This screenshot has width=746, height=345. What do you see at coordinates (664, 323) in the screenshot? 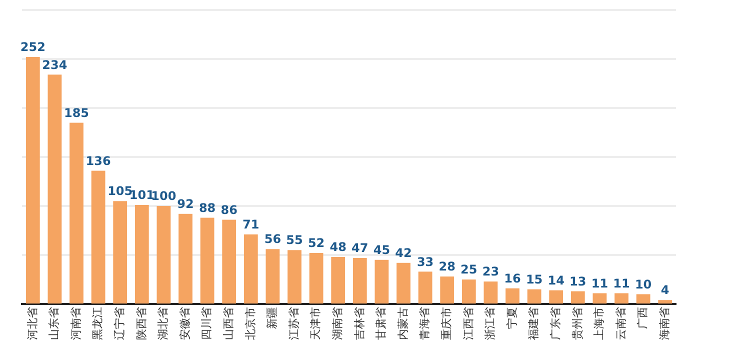
I see `x-tick-label: 海南省` at bounding box center [664, 323].